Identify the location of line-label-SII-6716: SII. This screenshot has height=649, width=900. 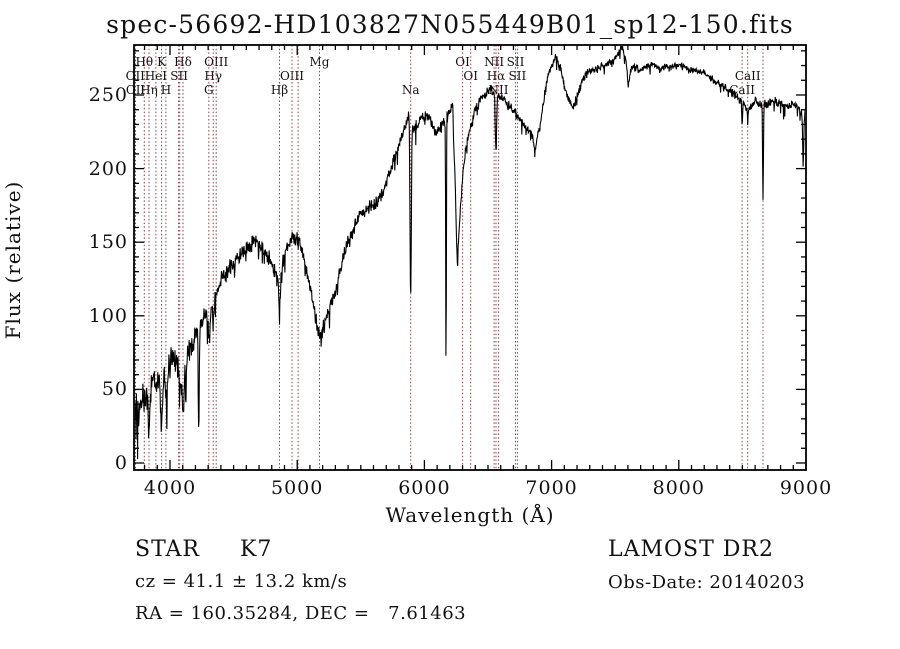
(515, 62).